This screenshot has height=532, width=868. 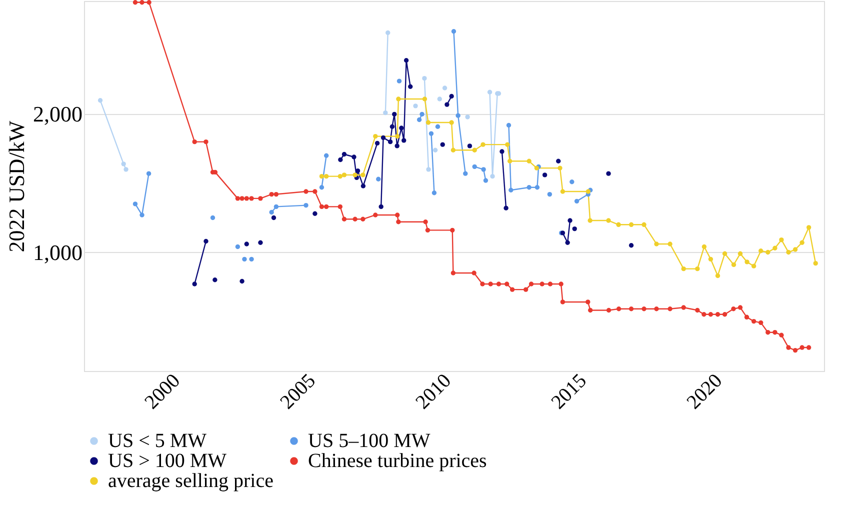 I want to click on legend-label: average selling price, so click(x=191, y=481).